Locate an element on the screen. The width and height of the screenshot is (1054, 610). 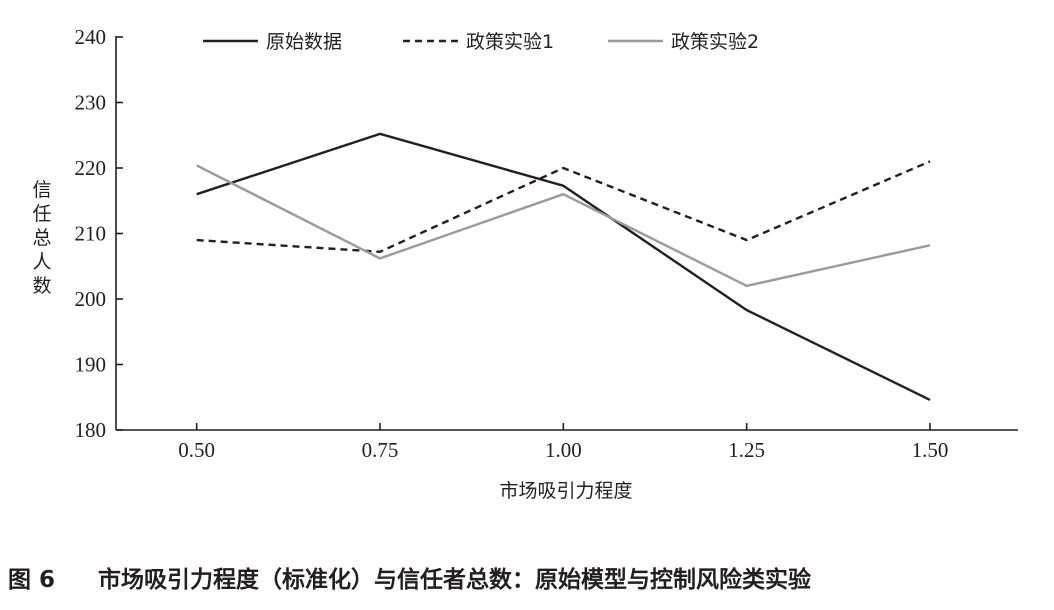
figure-number: 图 6 is located at coordinates (32, 580).